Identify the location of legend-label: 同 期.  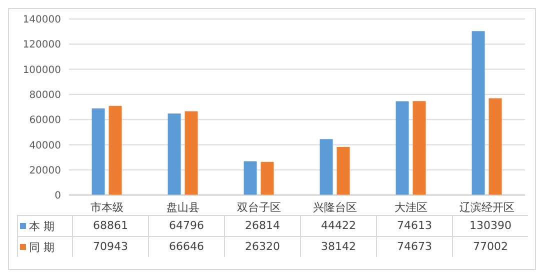
(41, 247).